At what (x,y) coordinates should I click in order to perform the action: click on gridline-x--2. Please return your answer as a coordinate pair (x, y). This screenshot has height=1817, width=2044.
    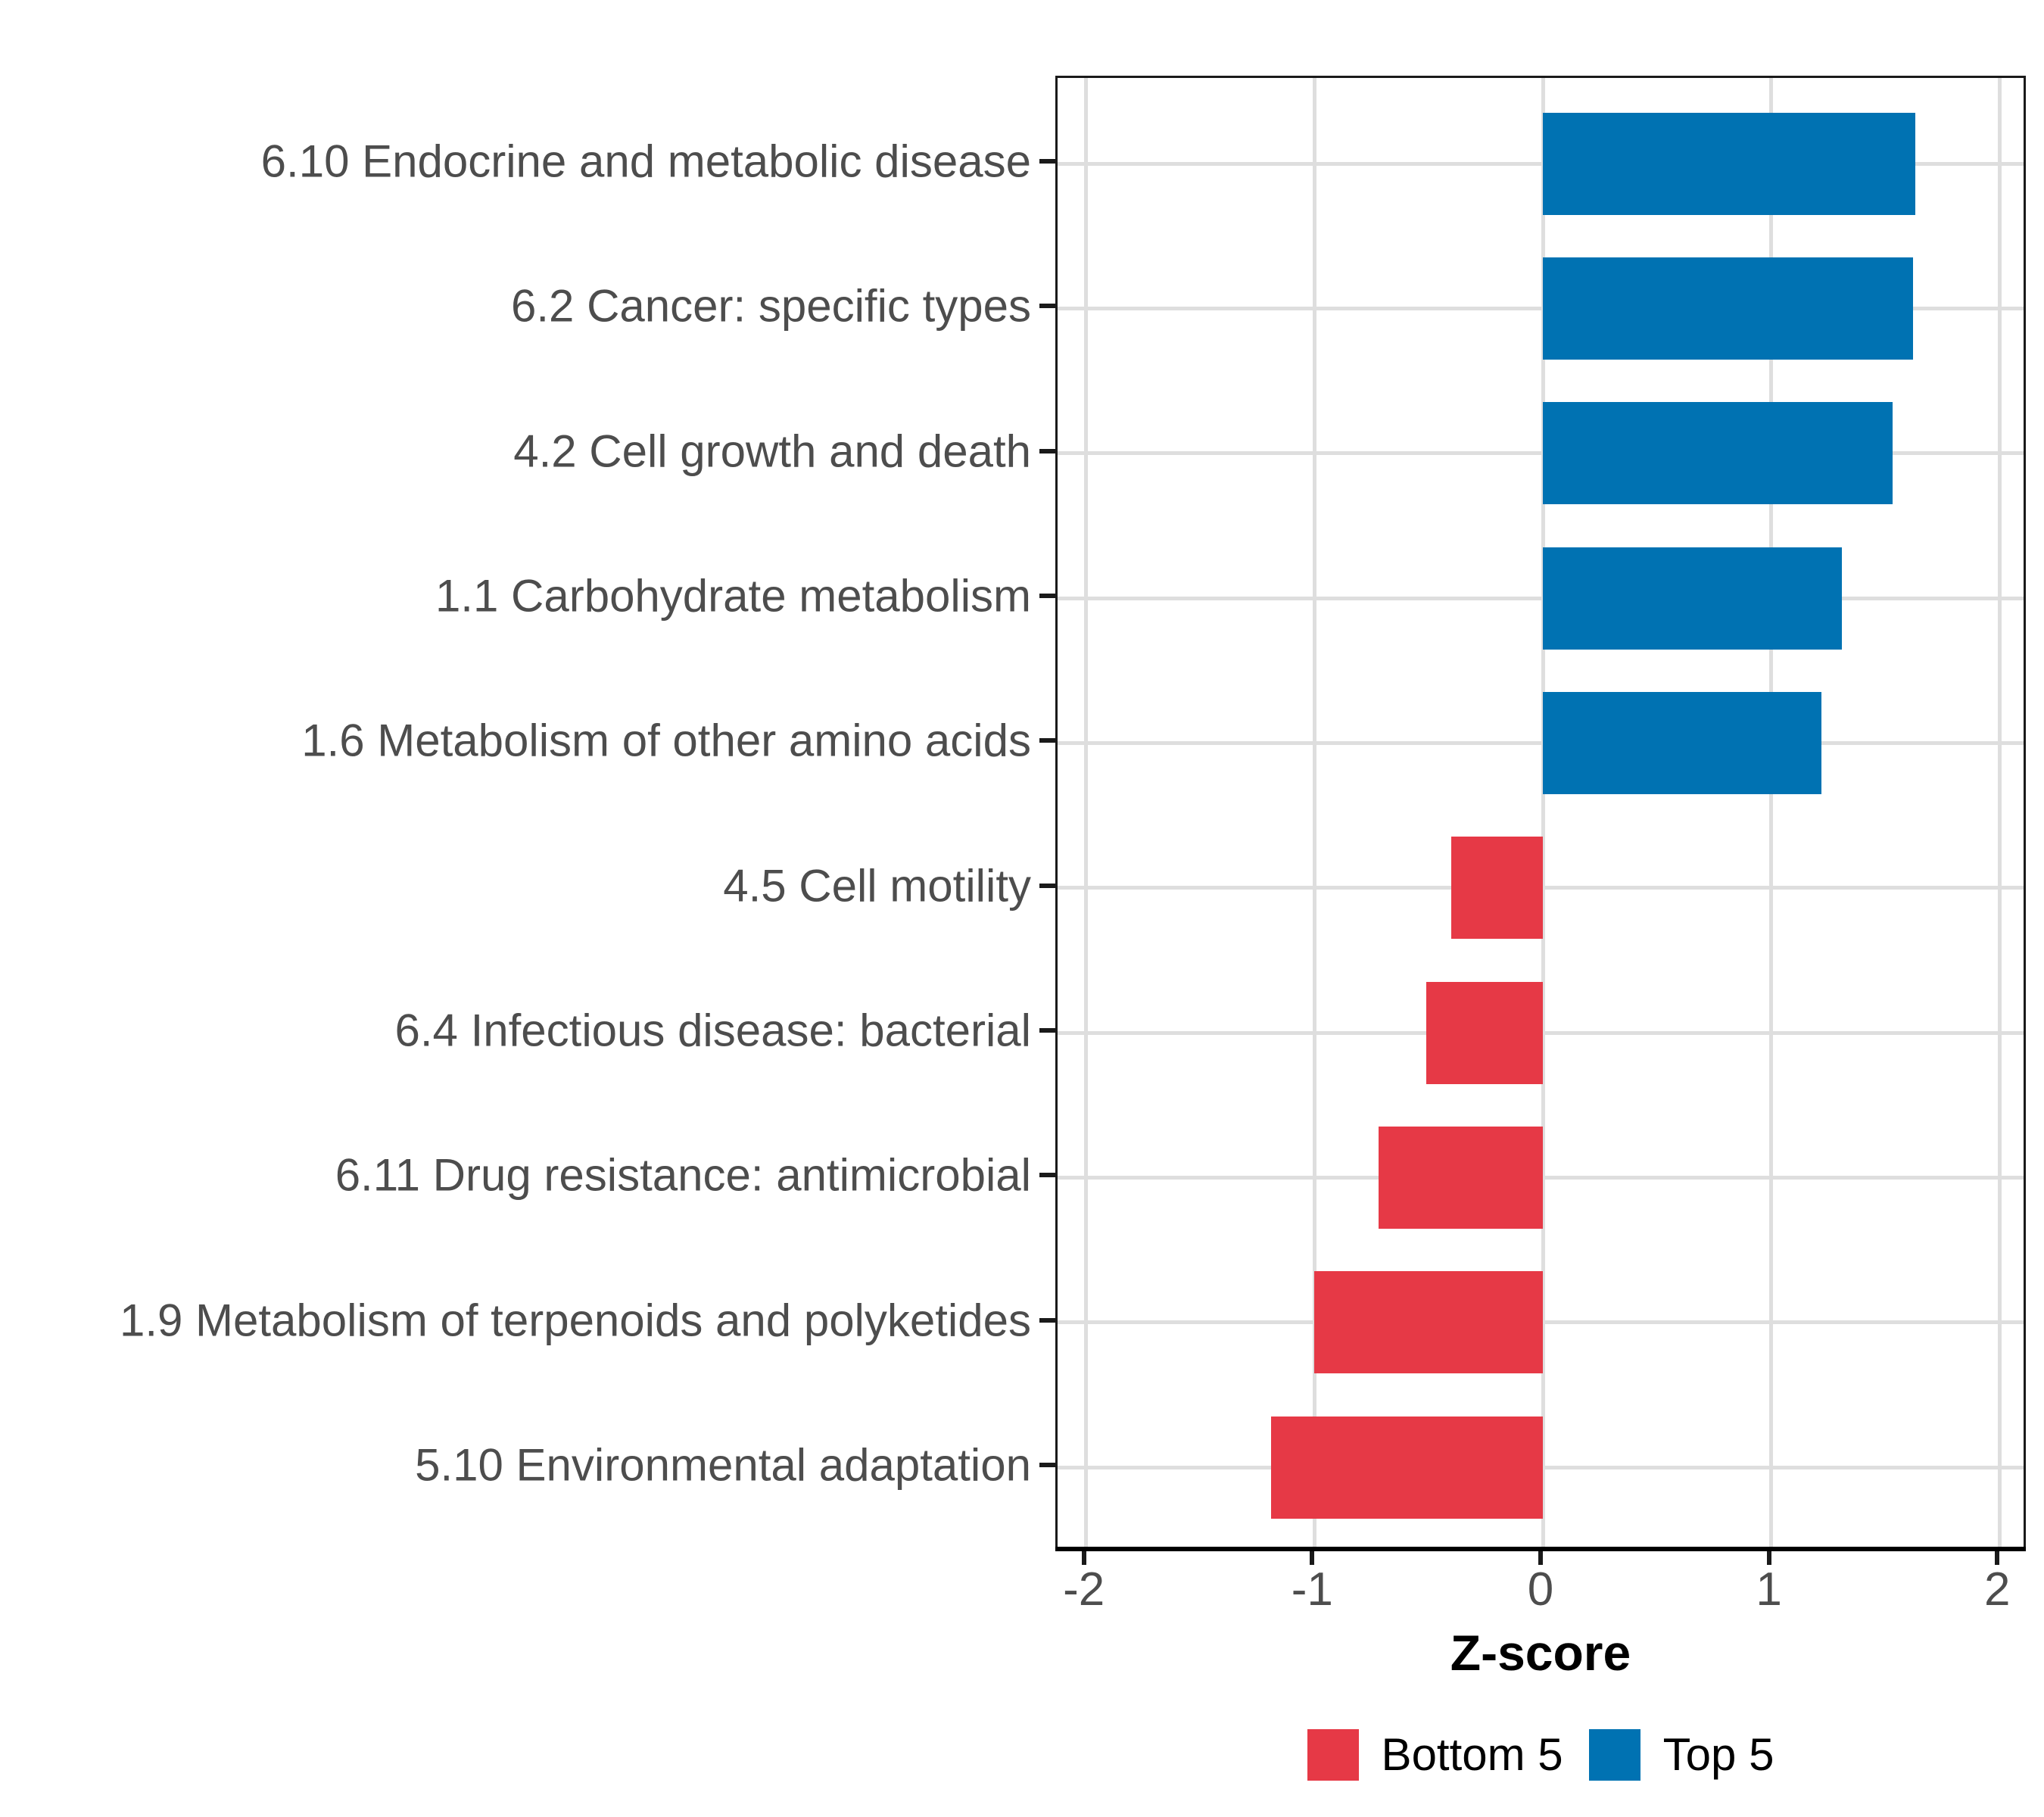
    Looking at the image, I should click on (1086, 812).